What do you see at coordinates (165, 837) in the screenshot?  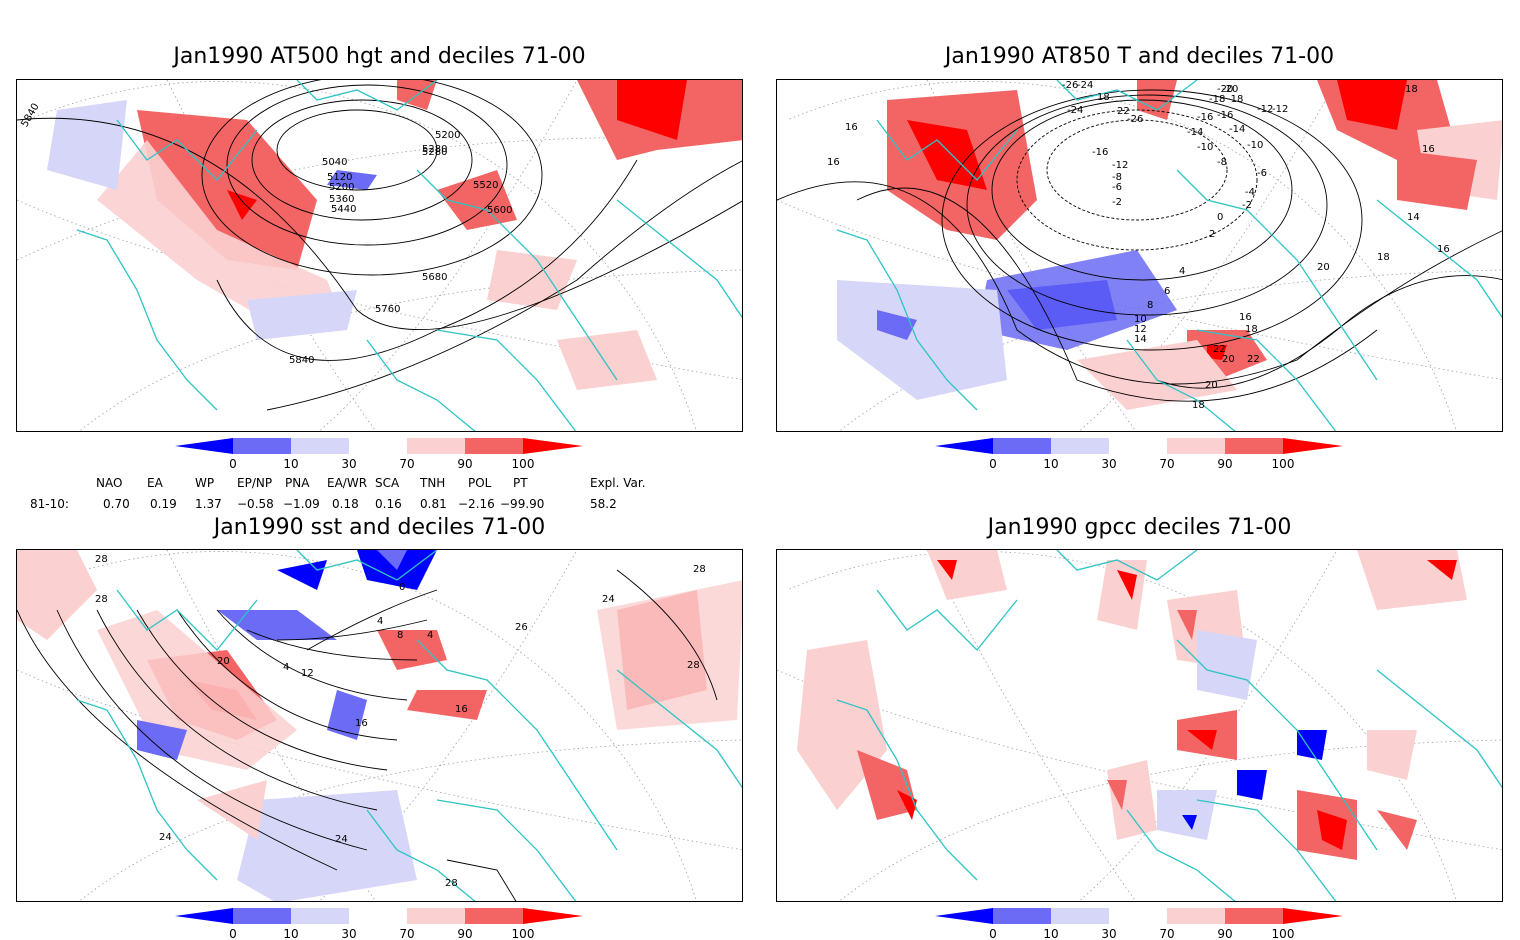 I see `contour-label: 24` at bounding box center [165, 837].